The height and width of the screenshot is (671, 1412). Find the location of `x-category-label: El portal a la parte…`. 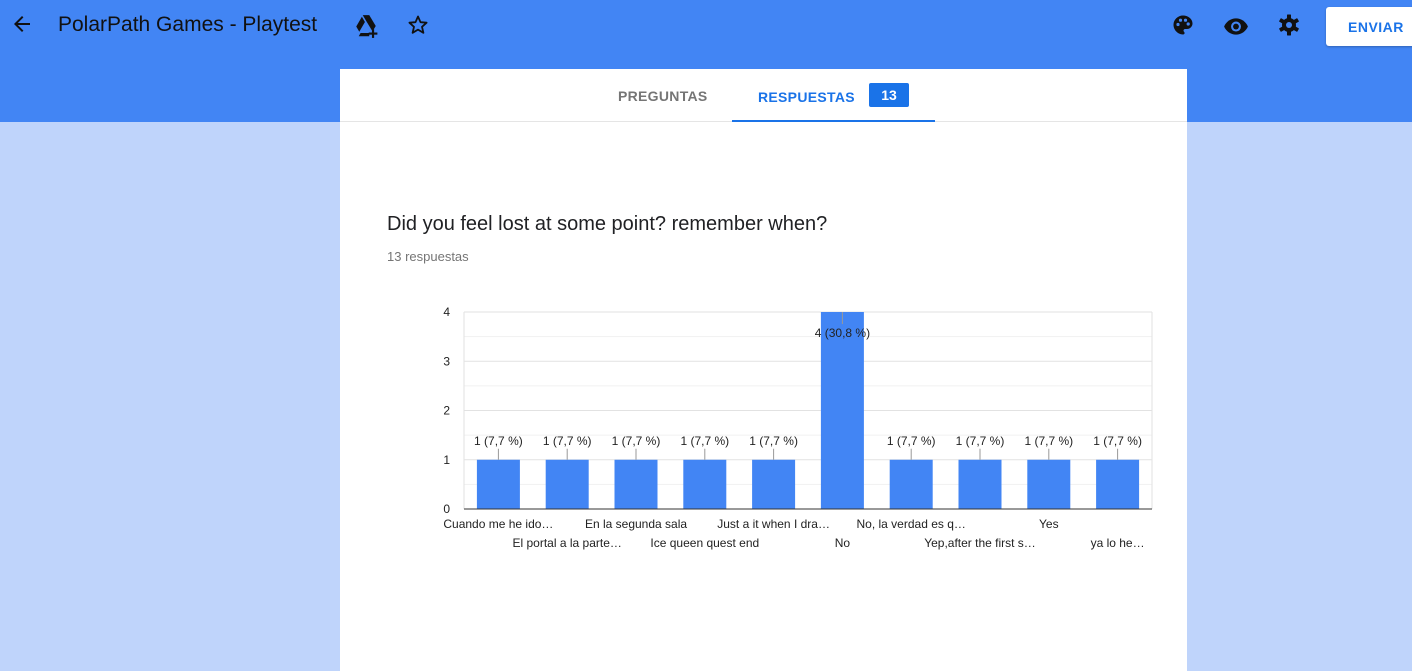

x-category-label: El portal a la parte… is located at coordinates (567, 543).